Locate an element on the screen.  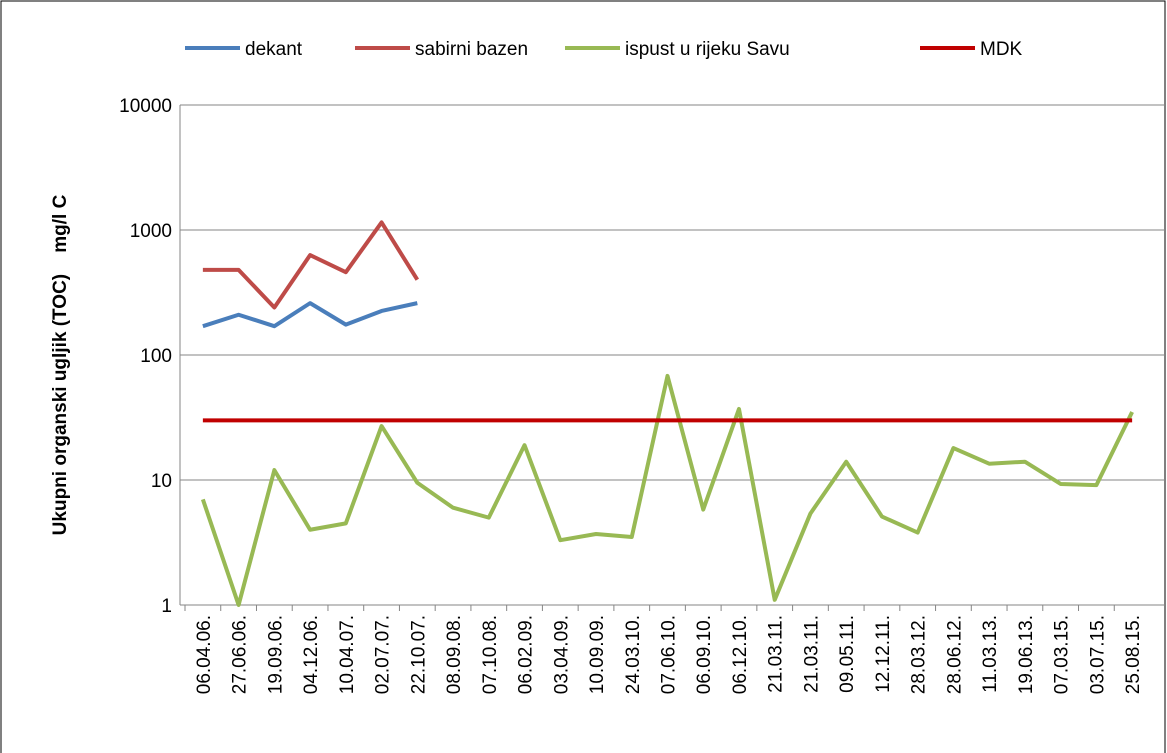
x-tick-label: 19.09.06. is located at coordinates (275, 654).